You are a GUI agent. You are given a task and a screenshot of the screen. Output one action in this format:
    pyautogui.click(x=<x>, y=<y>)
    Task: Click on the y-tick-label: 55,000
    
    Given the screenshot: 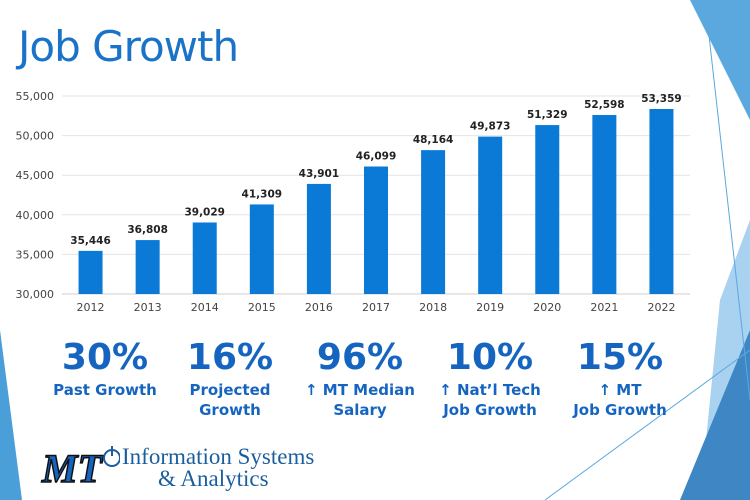 What is the action you would take?
    pyautogui.click(x=35, y=96)
    